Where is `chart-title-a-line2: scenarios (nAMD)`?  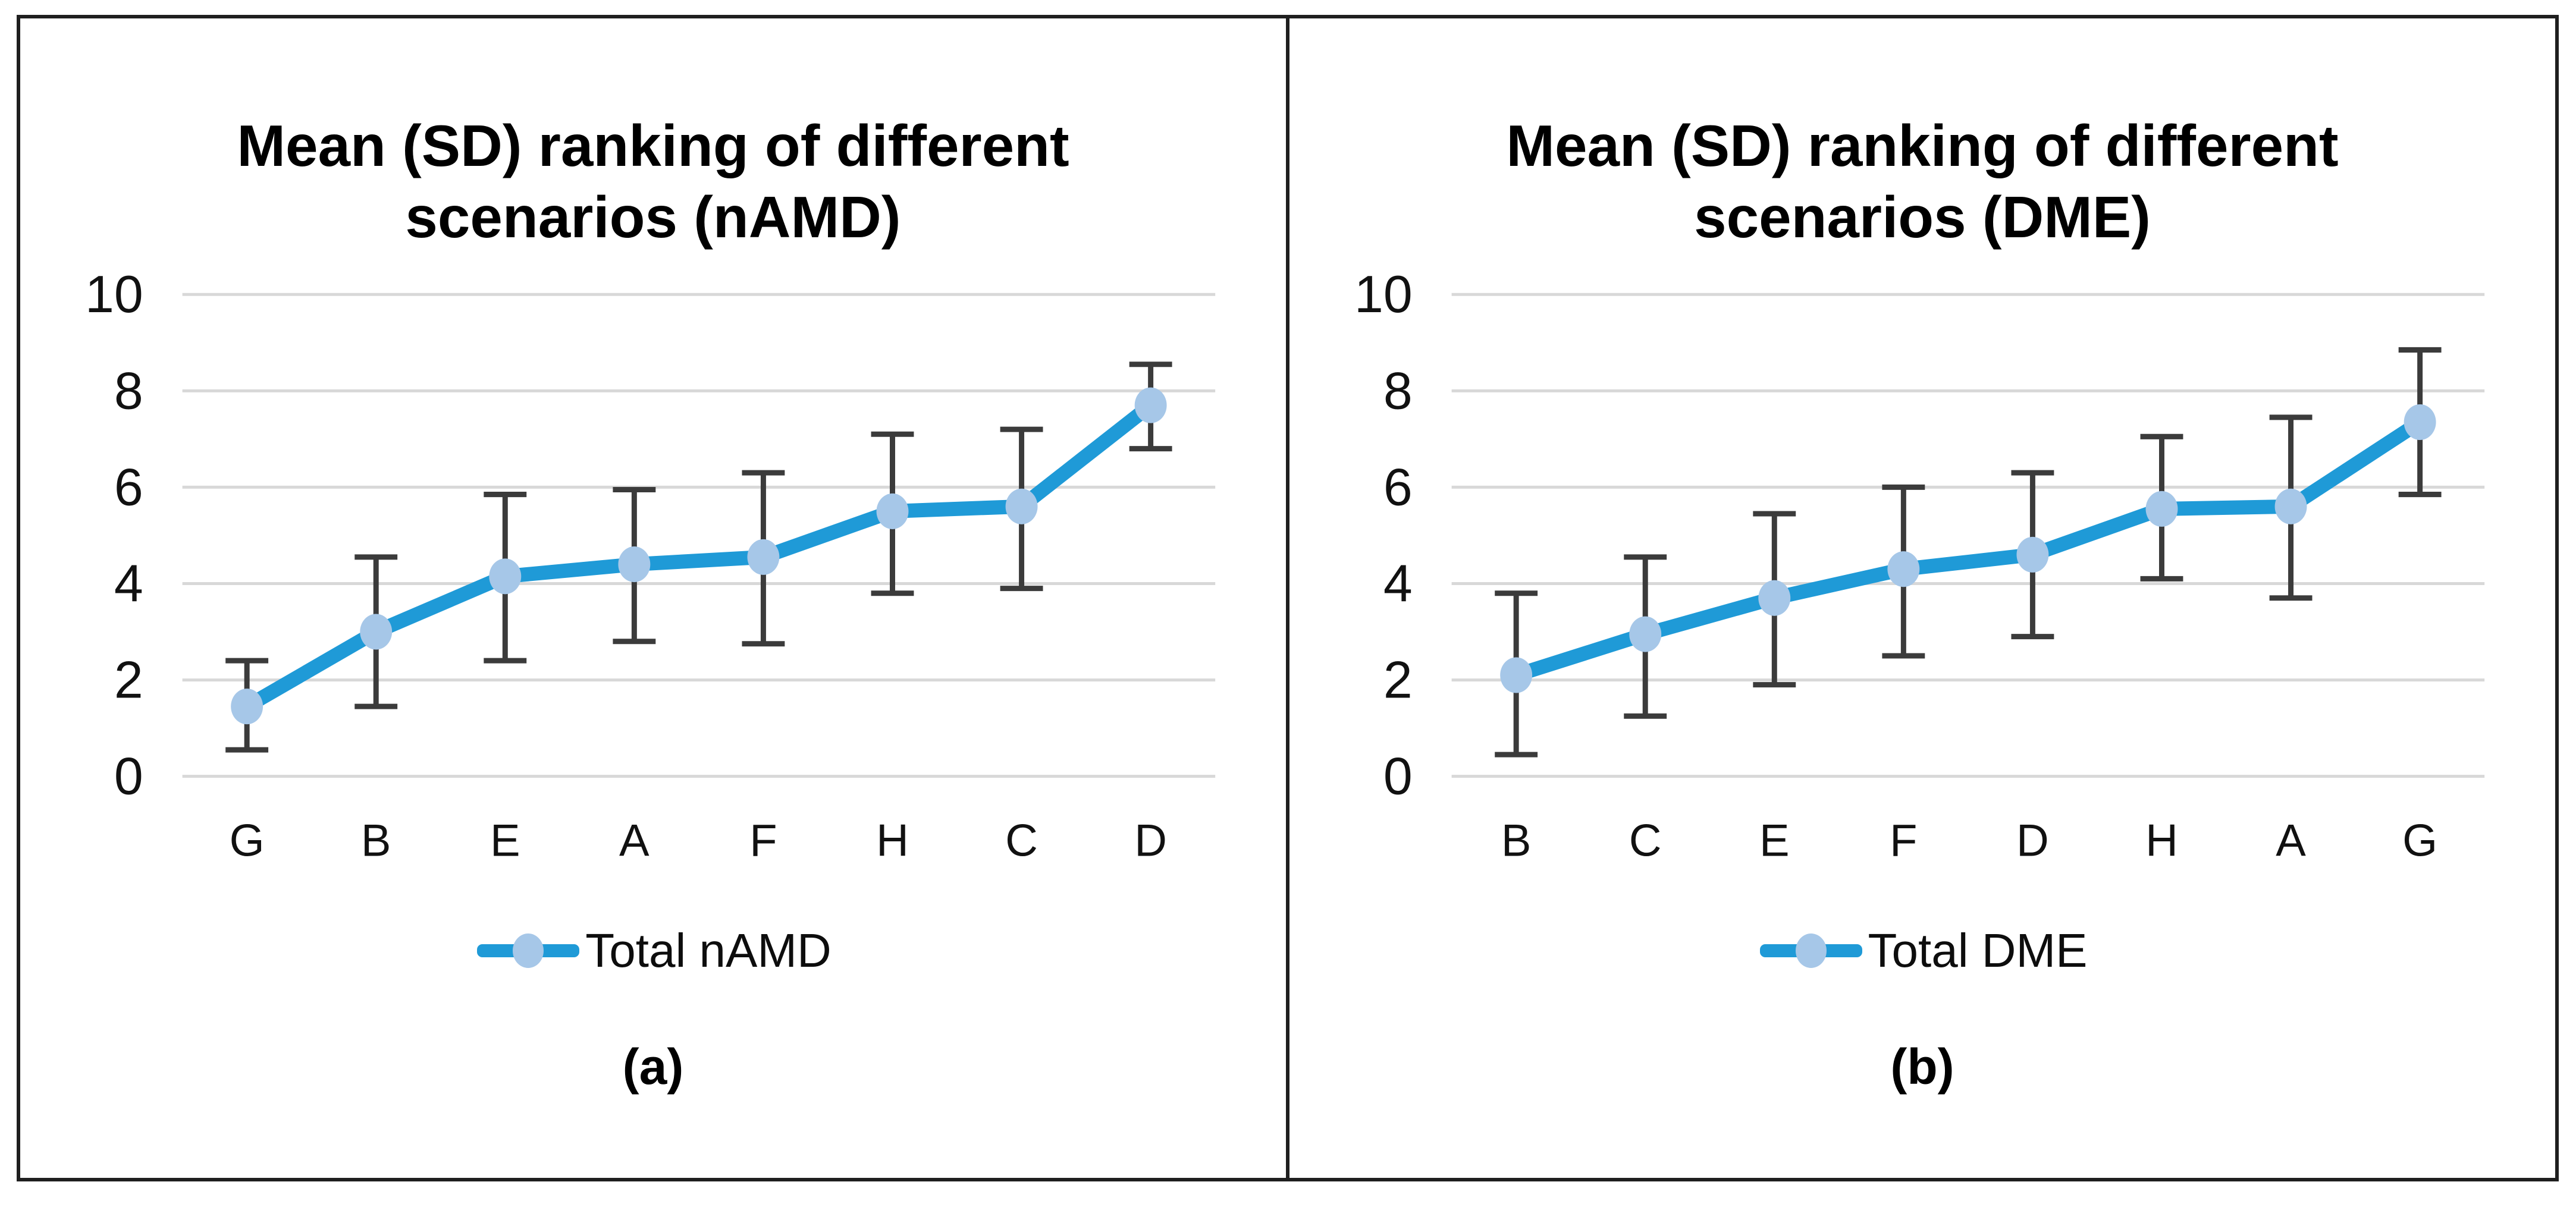 chart-title-a-line2: scenarios (nAMD) is located at coordinates (653, 217).